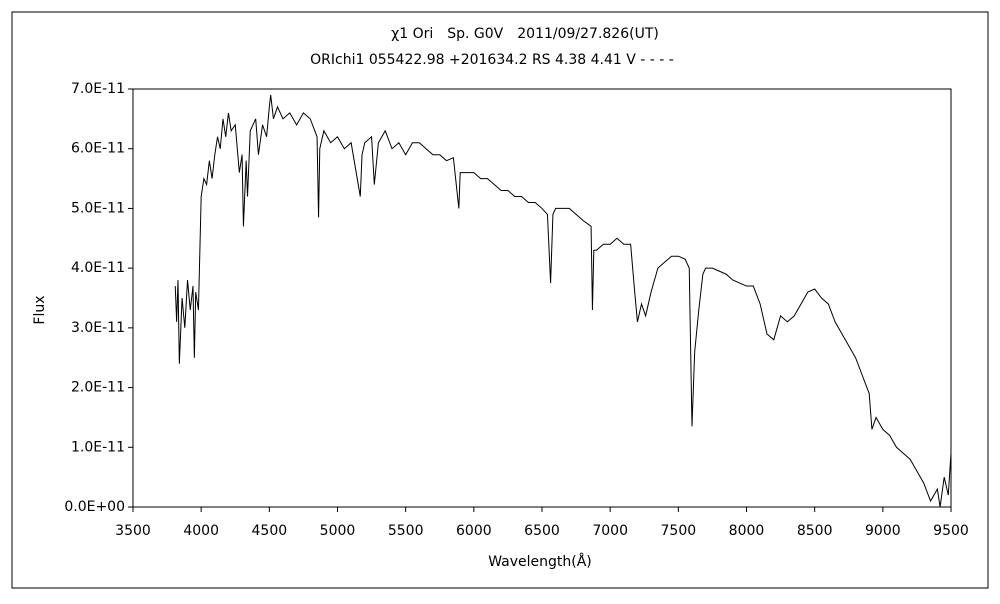 This screenshot has height=604, width=1000. I want to click on x-tick-label: 8000, so click(747, 531).